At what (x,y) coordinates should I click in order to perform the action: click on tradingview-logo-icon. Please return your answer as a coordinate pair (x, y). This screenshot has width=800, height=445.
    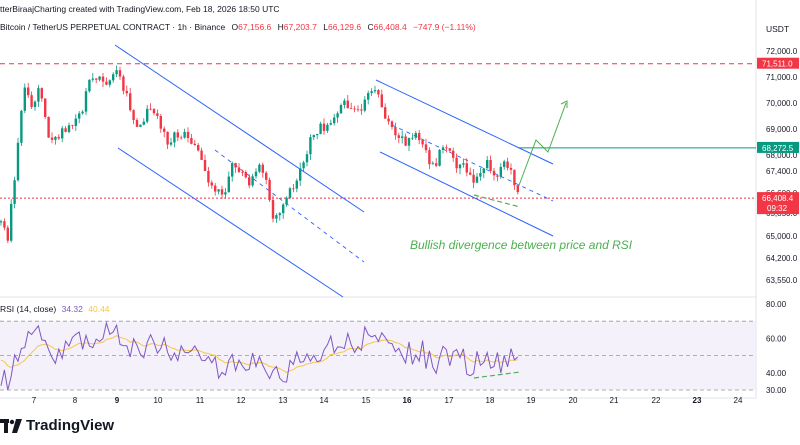
    Looking at the image, I should click on (11, 426).